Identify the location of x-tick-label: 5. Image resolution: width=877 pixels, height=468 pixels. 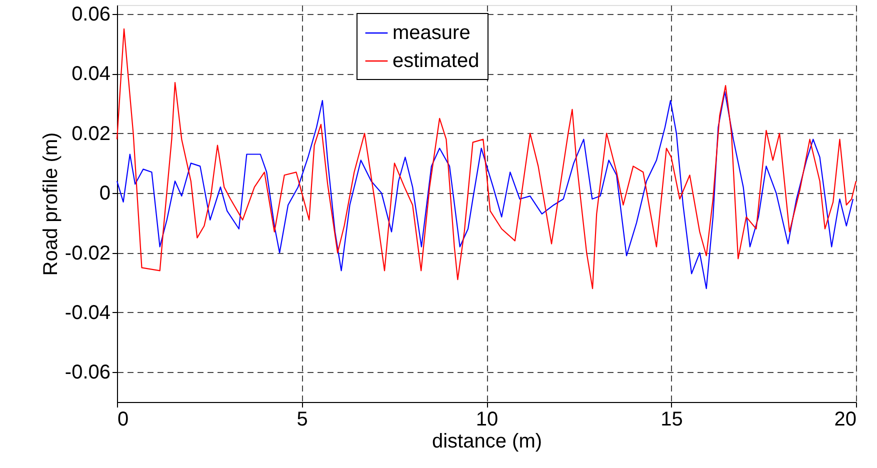
(302, 419).